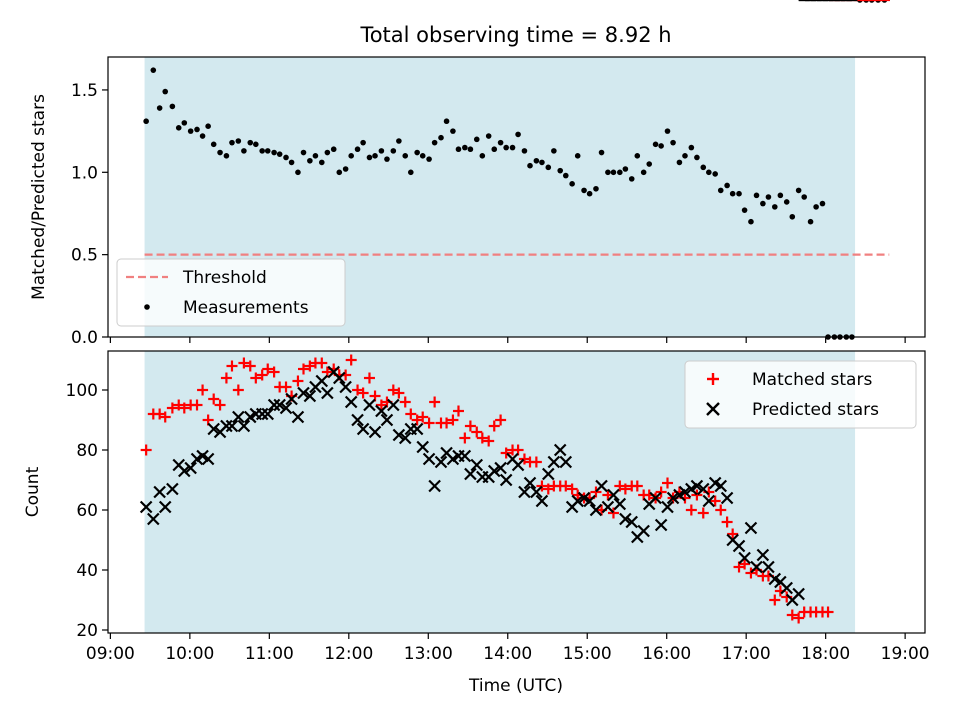 The height and width of the screenshot is (724, 960). I want to click on bottom-y-tick-label: 20, so click(87, 631).